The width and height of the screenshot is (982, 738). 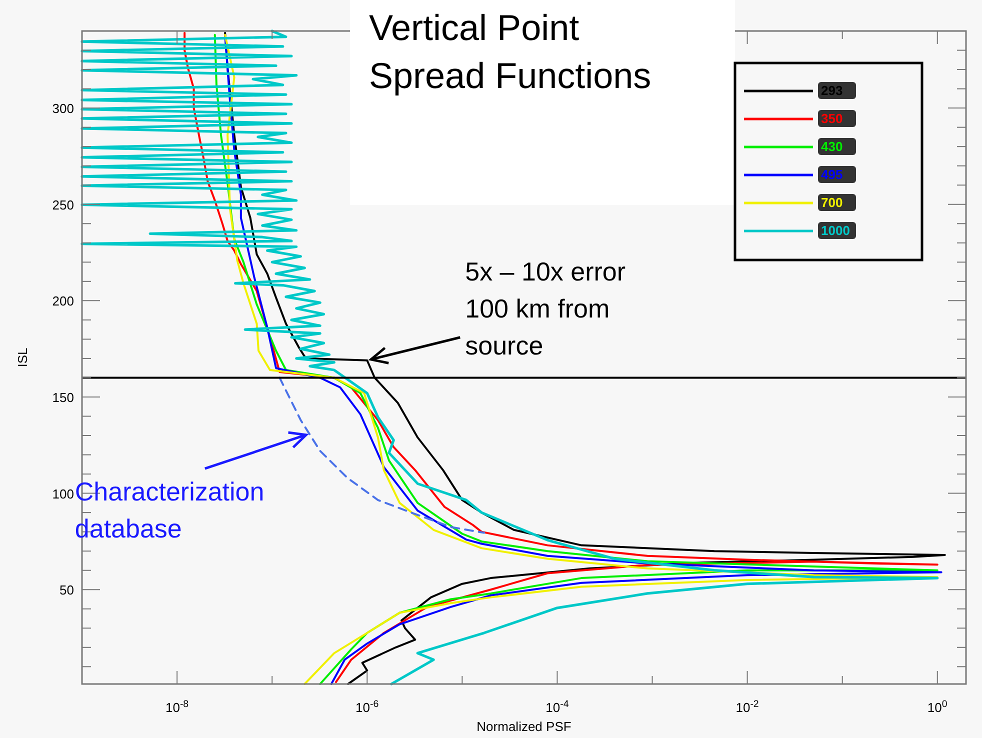 I want to click on y-tick-label: 50, so click(x=67, y=590).